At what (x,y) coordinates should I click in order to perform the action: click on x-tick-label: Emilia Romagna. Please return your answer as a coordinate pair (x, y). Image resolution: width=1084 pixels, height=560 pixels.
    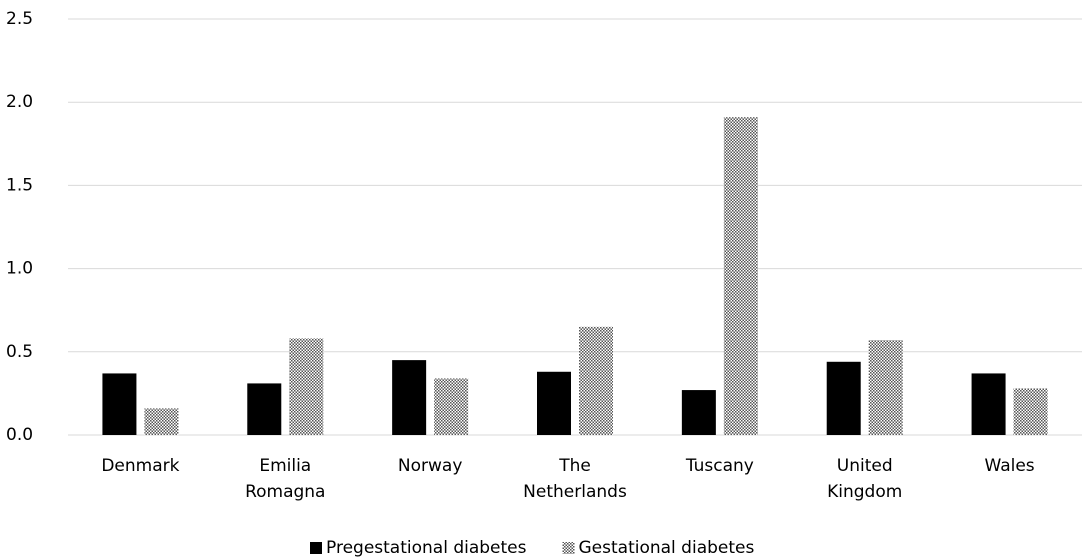
    Looking at the image, I should click on (285, 479).